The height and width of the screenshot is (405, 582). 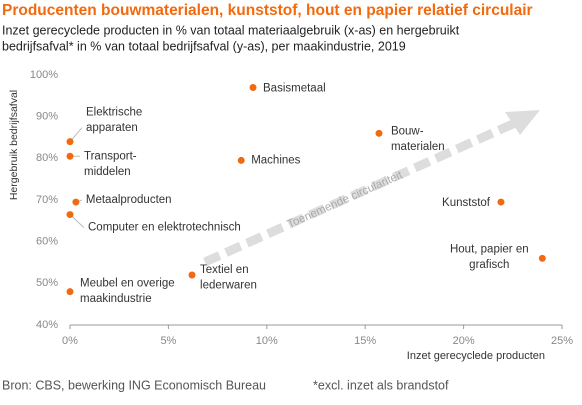 I want to click on annotation: Toenemende circulariteit, so click(x=345, y=200).